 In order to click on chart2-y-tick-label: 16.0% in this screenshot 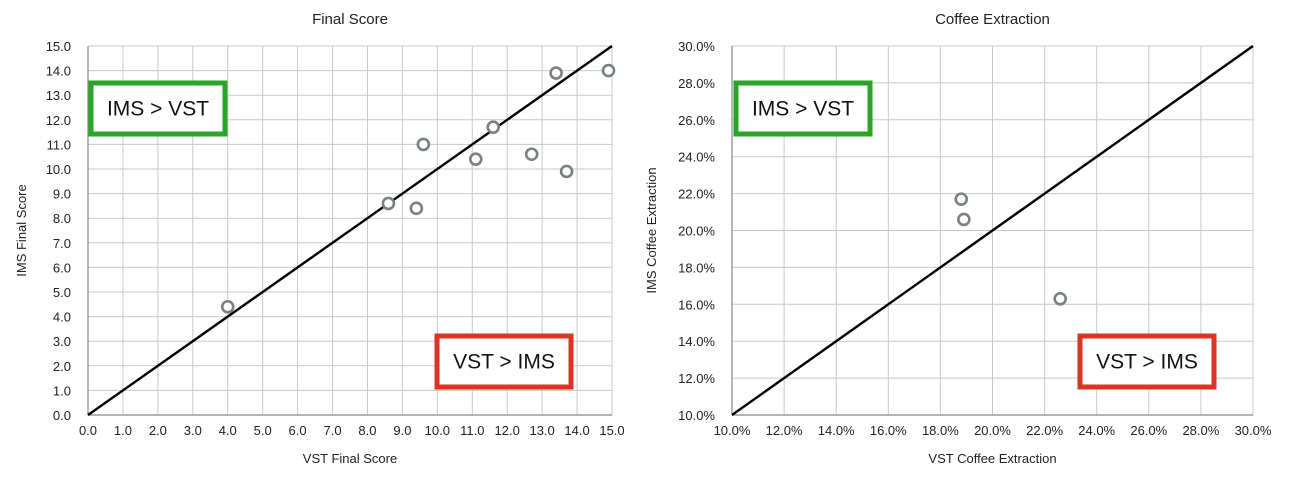, I will do `click(696, 304)`.